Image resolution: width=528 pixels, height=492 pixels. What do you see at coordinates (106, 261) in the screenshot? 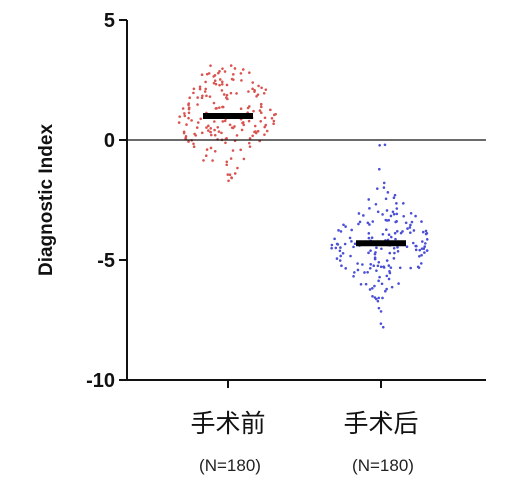
I see `y-tick-label: -5` at bounding box center [106, 261].